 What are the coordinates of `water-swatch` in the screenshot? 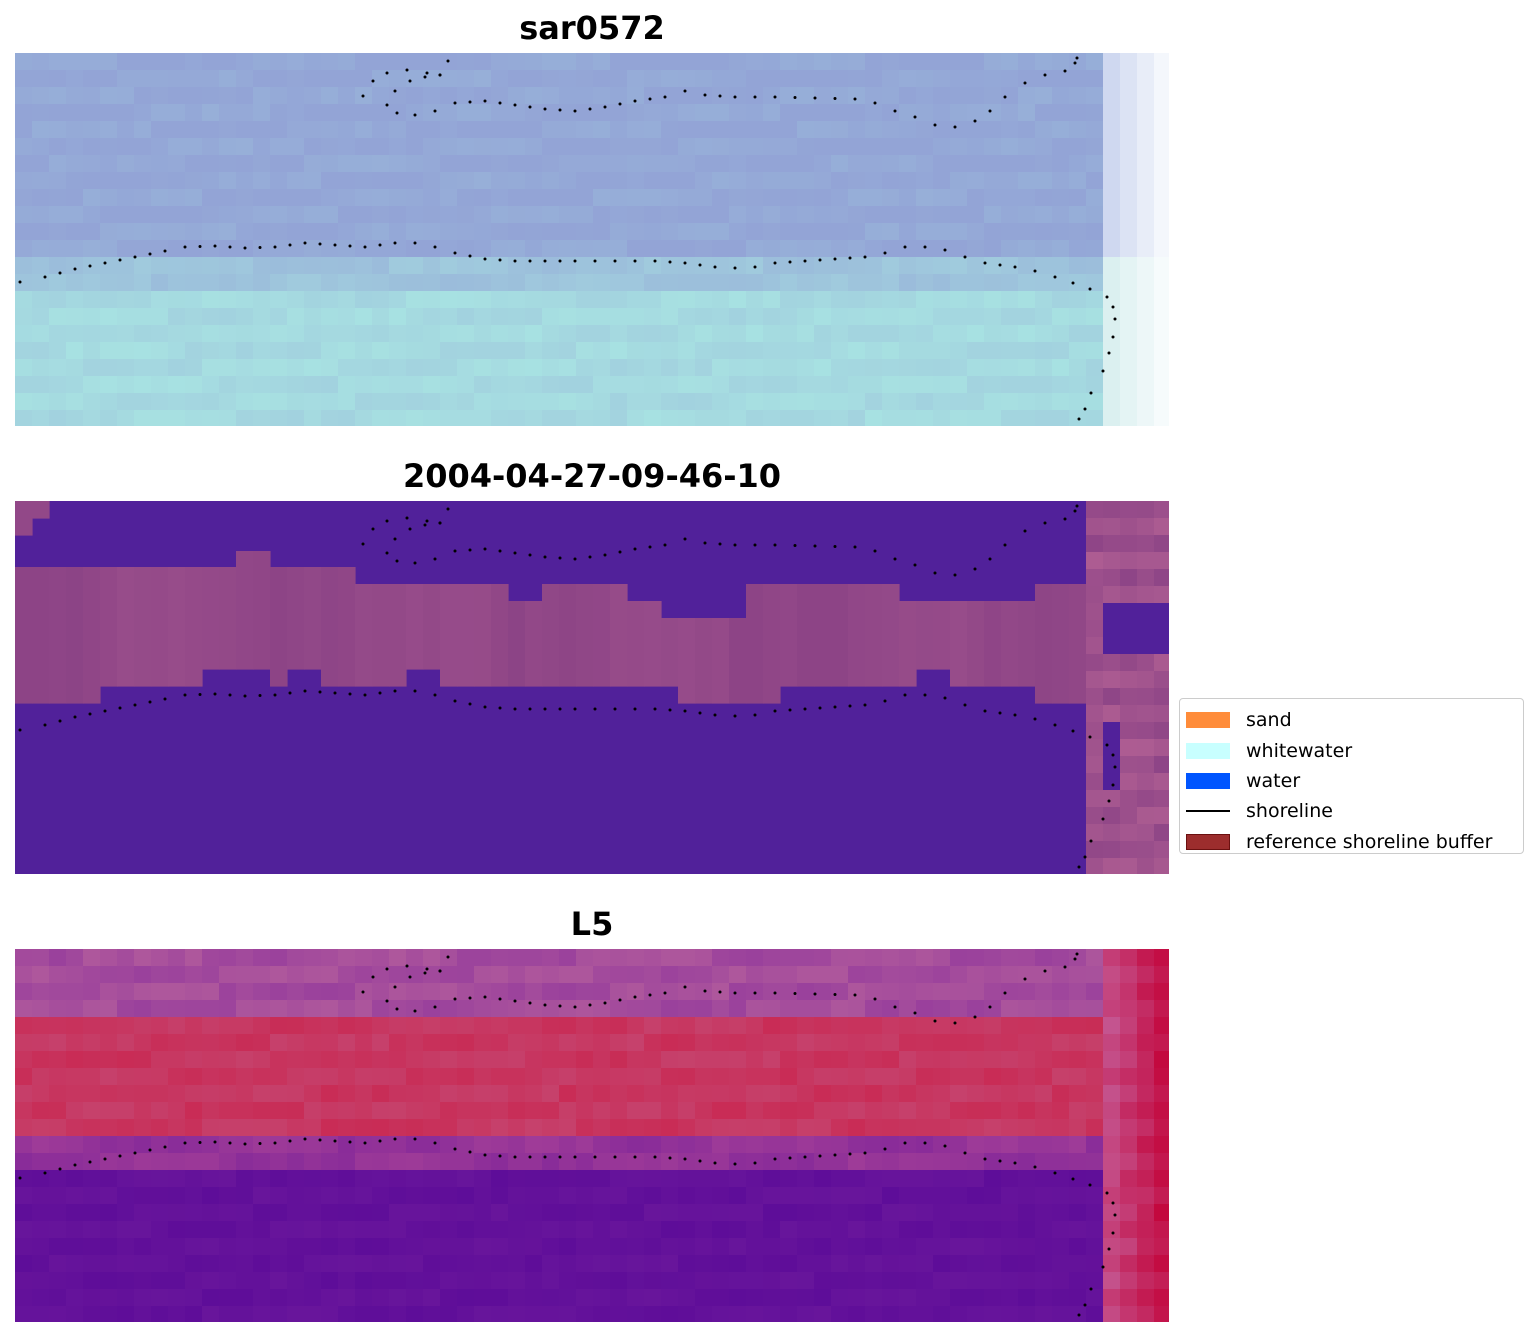 It's located at (1208, 780).